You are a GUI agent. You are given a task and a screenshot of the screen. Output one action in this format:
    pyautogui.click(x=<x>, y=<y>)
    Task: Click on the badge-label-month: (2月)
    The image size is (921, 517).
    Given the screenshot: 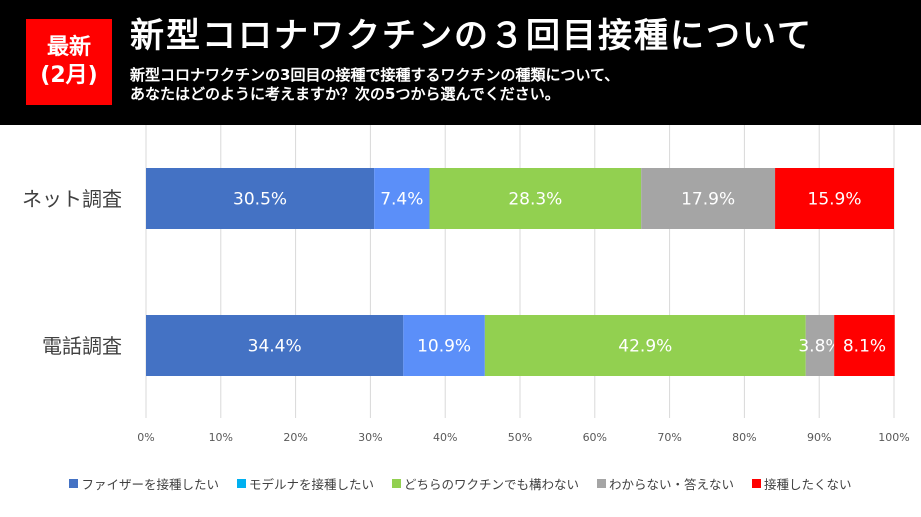 What is the action you would take?
    pyautogui.click(x=69, y=75)
    